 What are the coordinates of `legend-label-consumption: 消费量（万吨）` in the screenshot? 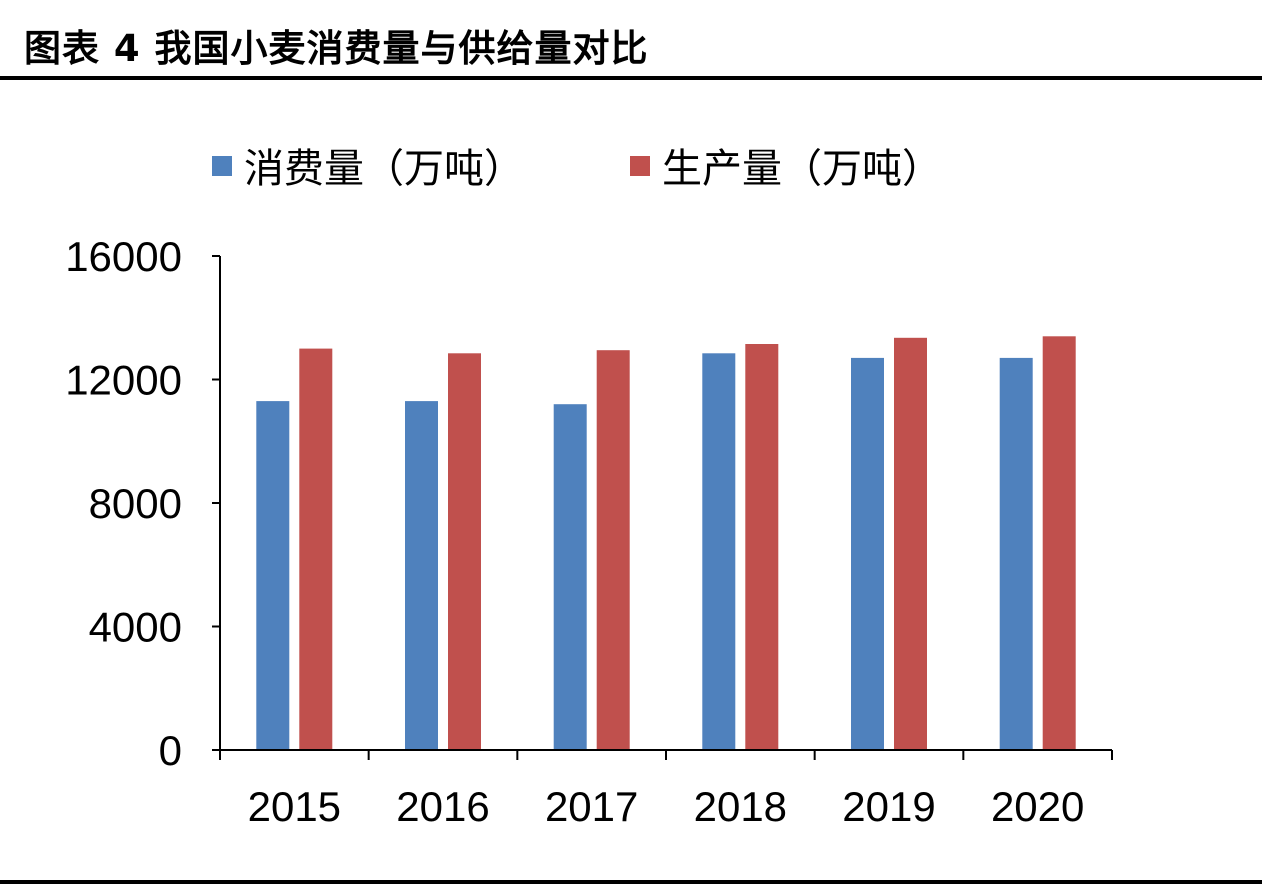 It's located at (384, 169).